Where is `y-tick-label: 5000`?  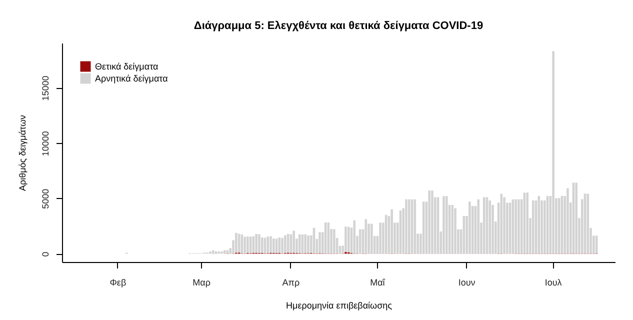 y-tick-label: 5000 is located at coordinates (45, 198).